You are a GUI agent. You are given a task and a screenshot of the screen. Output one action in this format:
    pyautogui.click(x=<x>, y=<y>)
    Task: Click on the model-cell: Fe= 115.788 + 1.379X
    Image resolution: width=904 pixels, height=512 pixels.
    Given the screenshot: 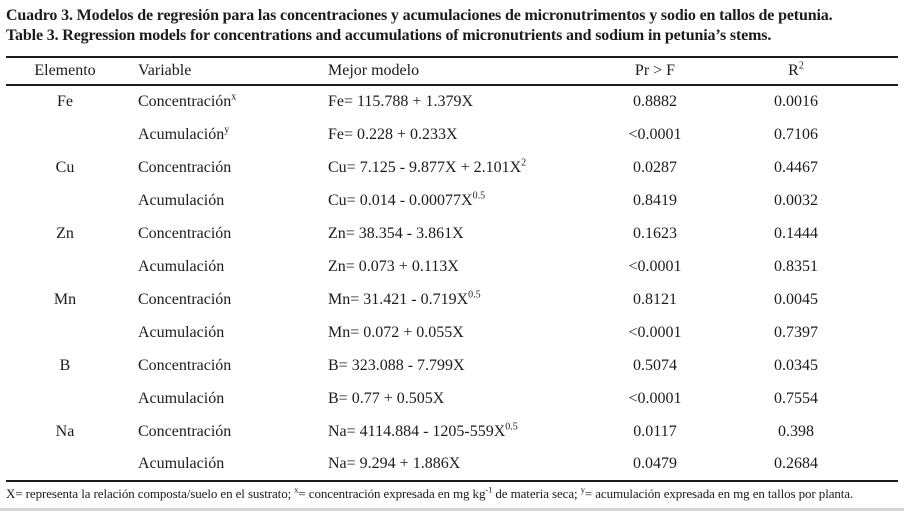 What is the action you would take?
    pyautogui.click(x=401, y=101)
    